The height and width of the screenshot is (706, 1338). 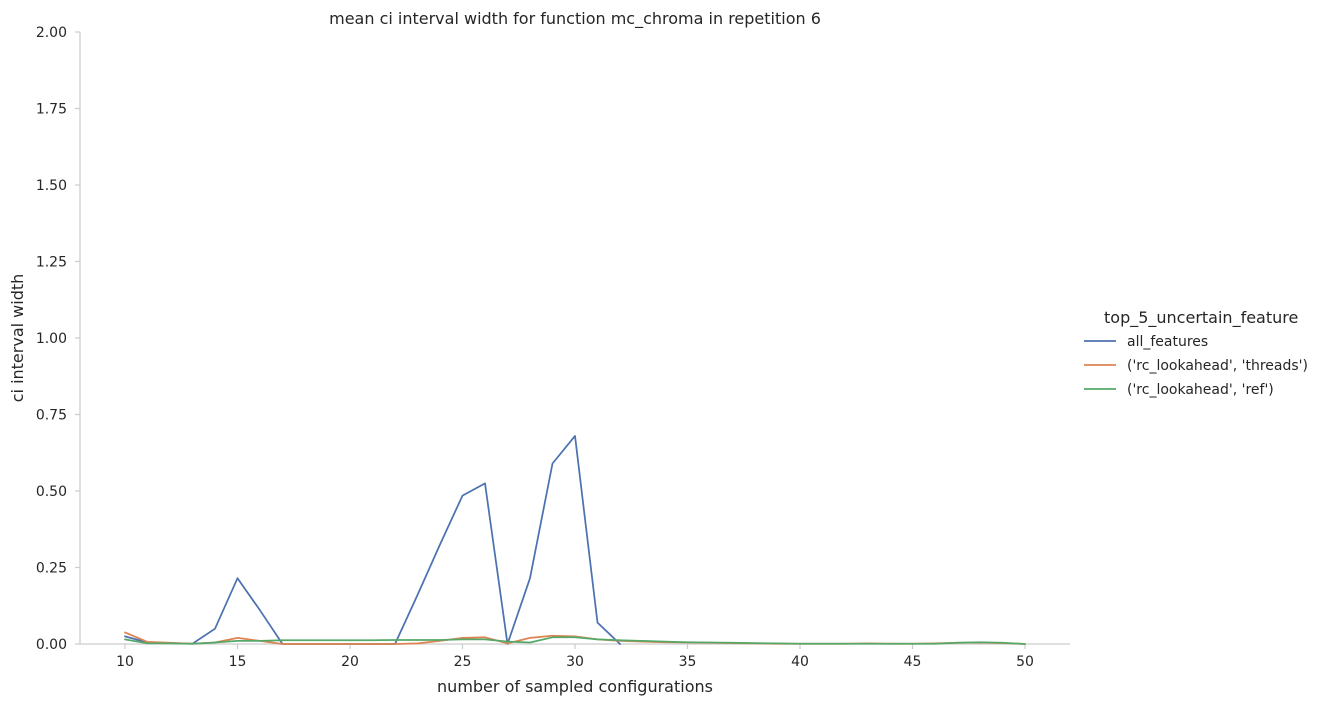 What do you see at coordinates (463, 662) in the screenshot?
I see `x-tick-label: 25` at bounding box center [463, 662].